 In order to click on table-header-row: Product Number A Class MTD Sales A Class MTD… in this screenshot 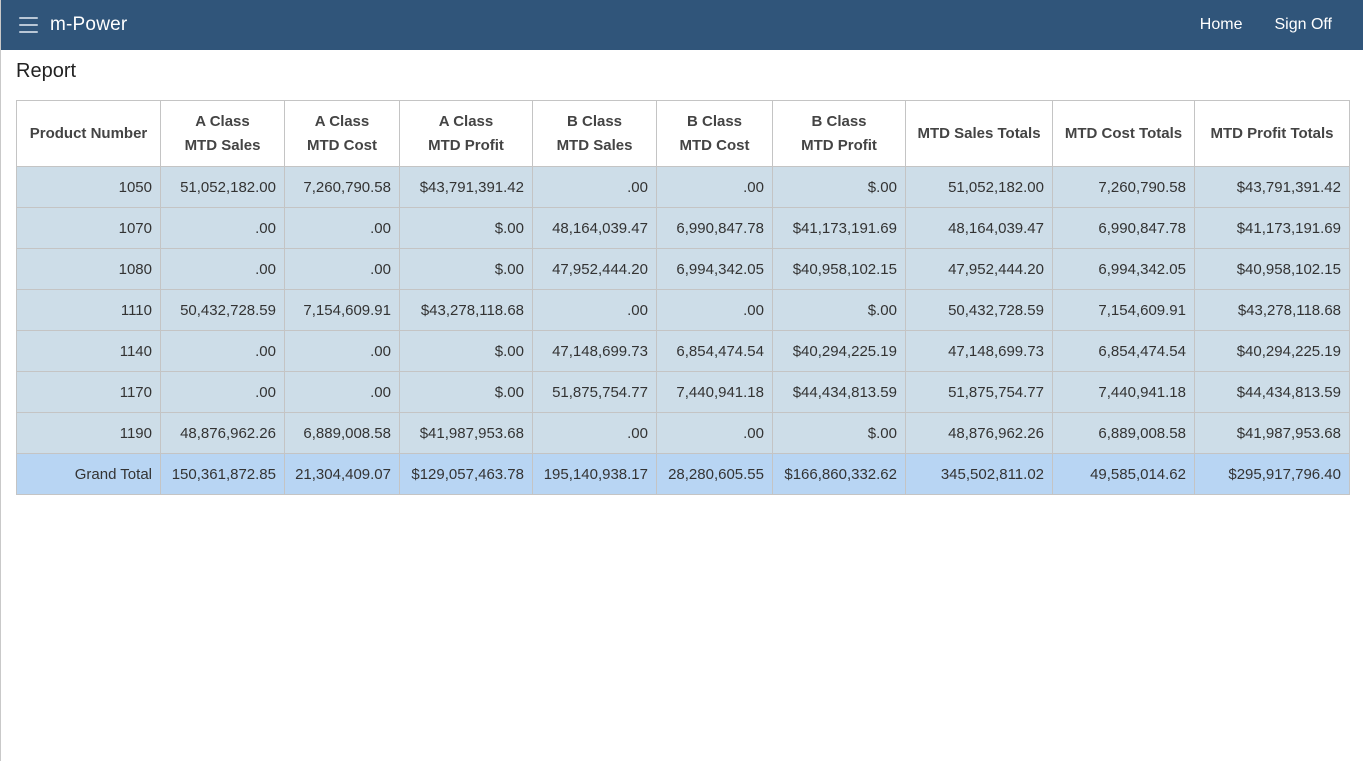, I will do `click(683, 133)`.